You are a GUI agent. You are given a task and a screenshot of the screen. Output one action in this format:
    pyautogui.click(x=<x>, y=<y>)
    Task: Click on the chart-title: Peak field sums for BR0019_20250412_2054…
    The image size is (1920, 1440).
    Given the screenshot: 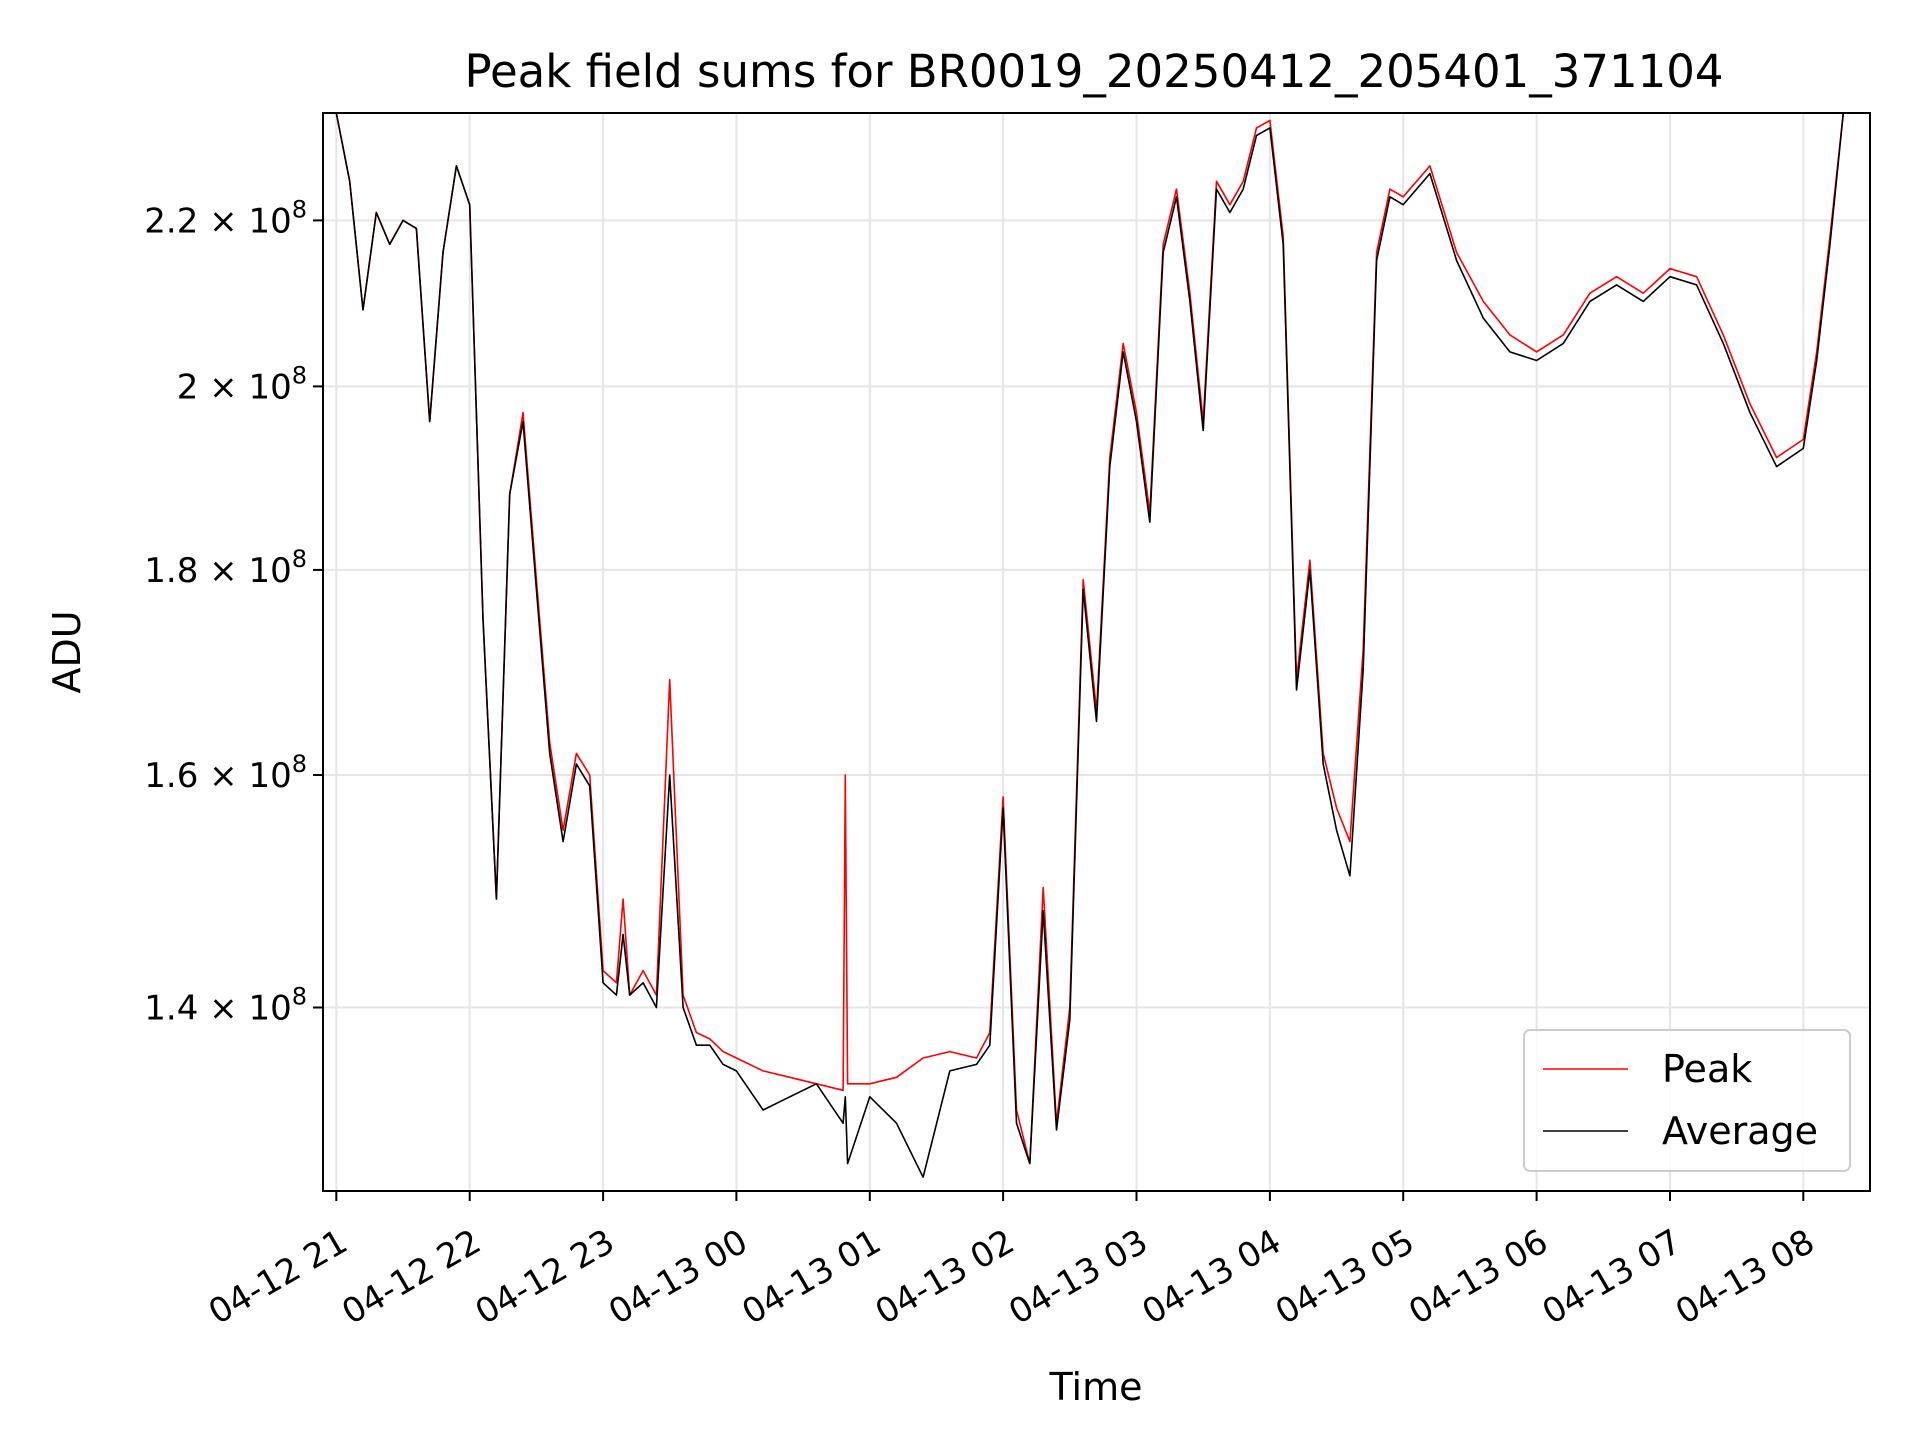 What is the action you would take?
    pyautogui.click(x=1093, y=71)
    